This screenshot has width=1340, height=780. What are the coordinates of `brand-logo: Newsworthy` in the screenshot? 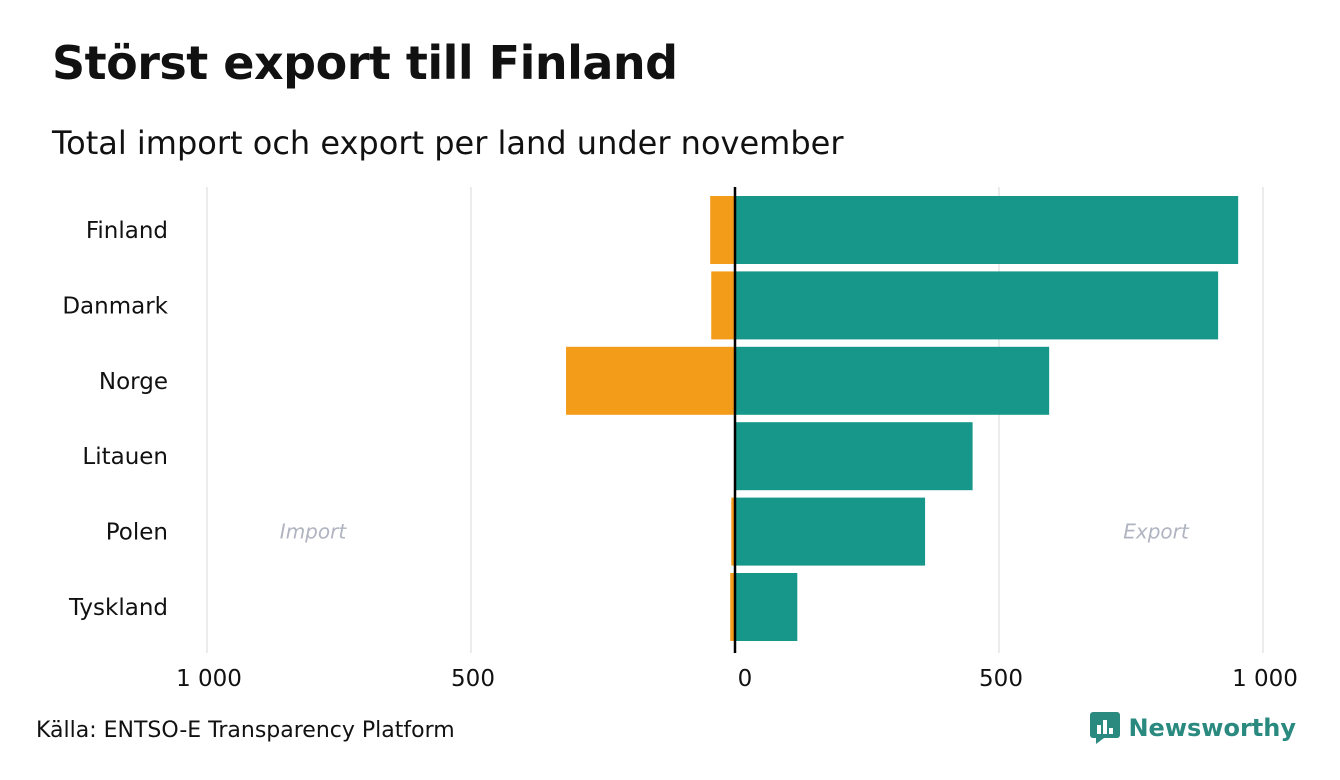 It's located at (1193, 728).